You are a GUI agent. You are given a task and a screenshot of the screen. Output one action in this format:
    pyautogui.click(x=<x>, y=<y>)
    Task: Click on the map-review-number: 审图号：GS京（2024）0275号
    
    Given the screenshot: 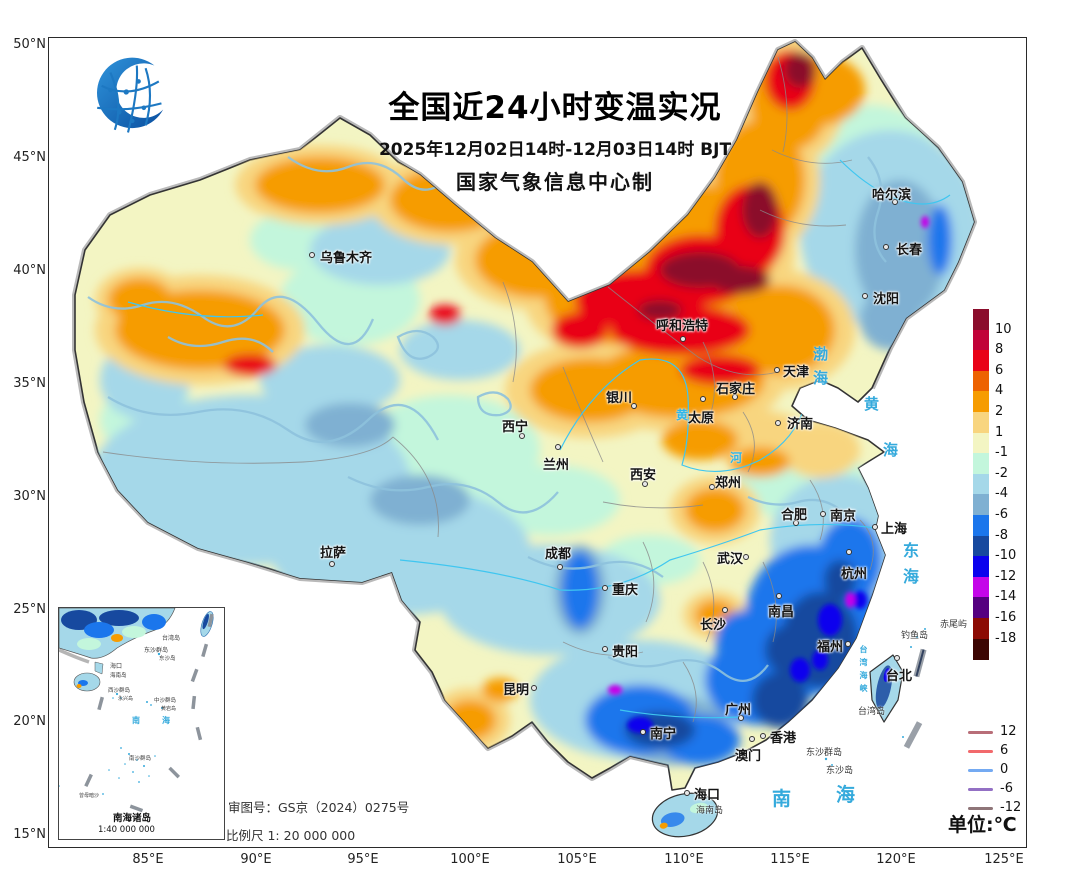 What is the action you would take?
    pyautogui.click(x=319, y=807)
    